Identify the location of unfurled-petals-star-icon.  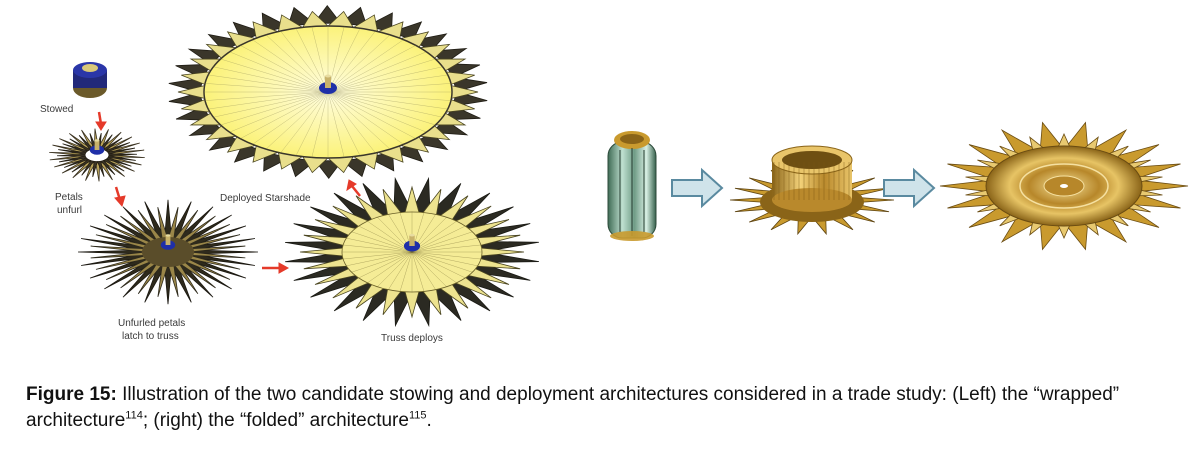
(168, 252).